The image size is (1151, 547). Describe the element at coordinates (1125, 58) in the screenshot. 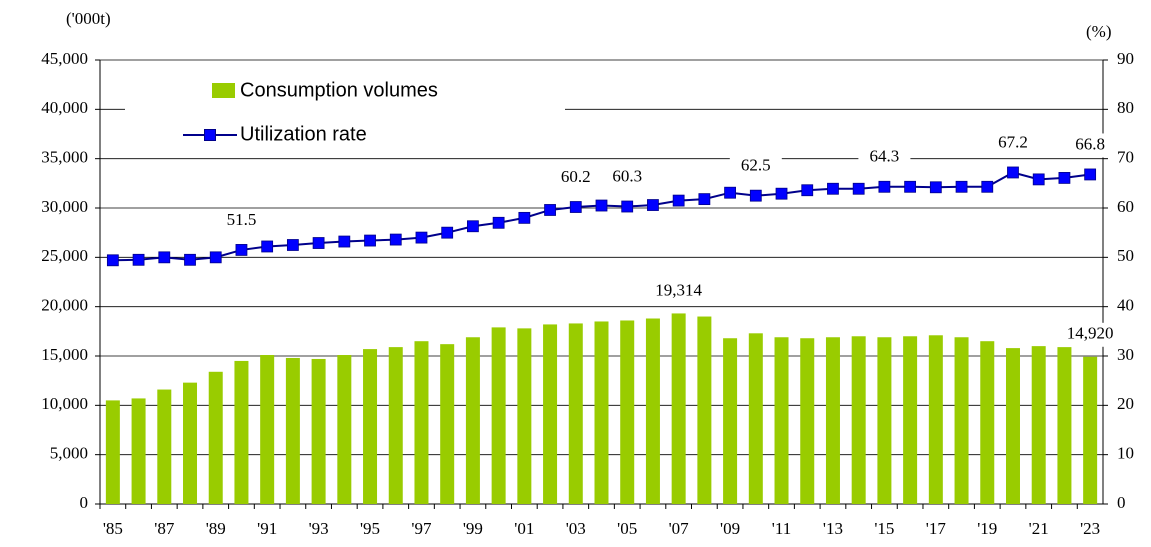

I see `y2-tick-label: 90` at that location.